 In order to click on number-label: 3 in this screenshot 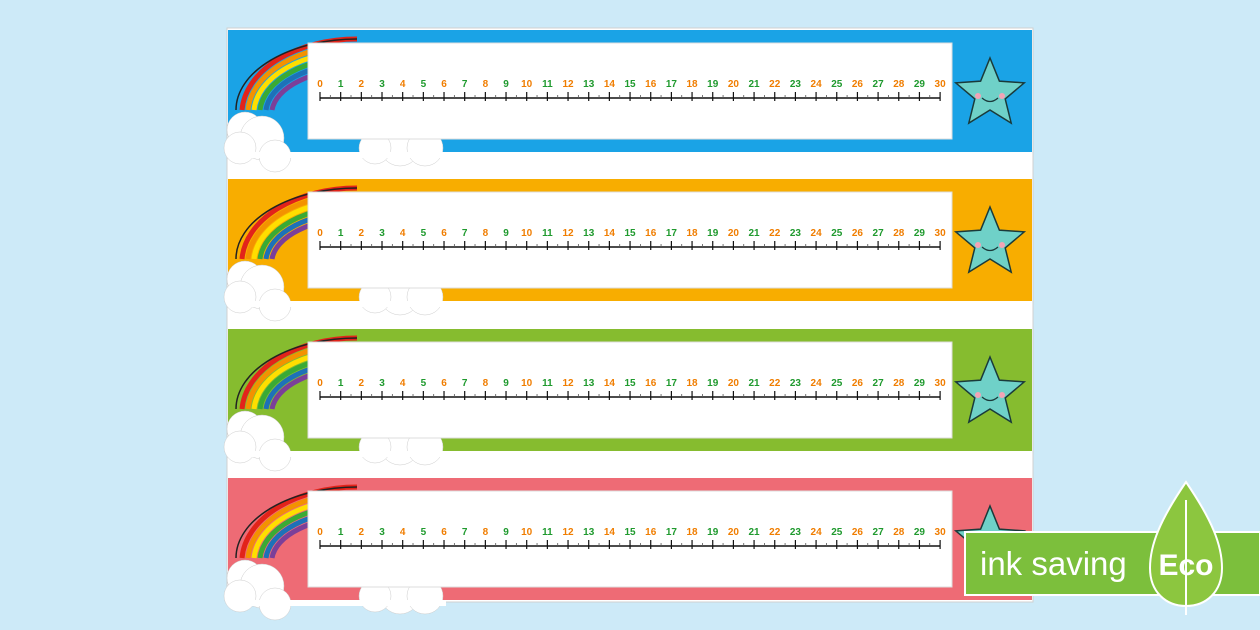, I will do `click(382, 532)`.